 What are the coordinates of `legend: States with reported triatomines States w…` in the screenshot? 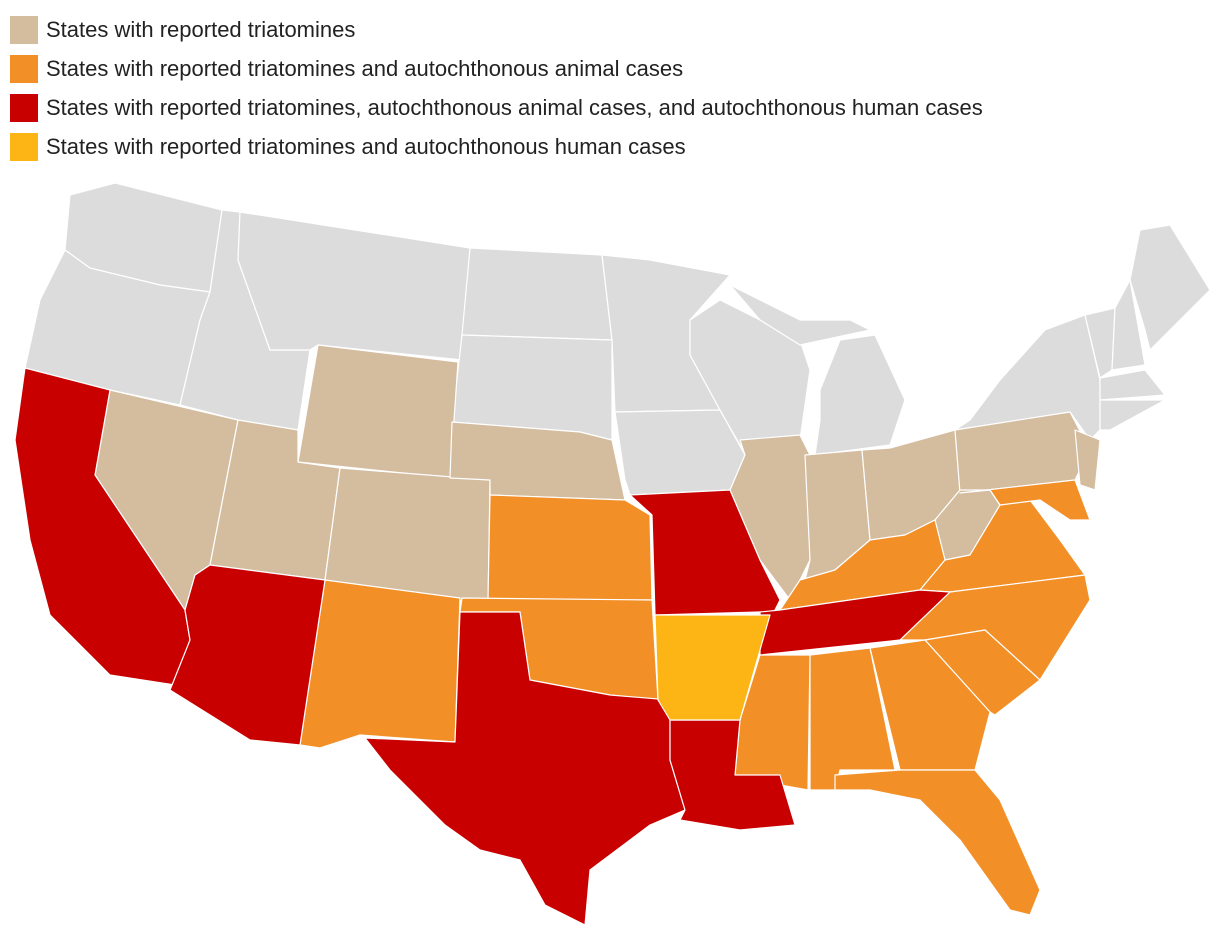 It's located at (496, 88).